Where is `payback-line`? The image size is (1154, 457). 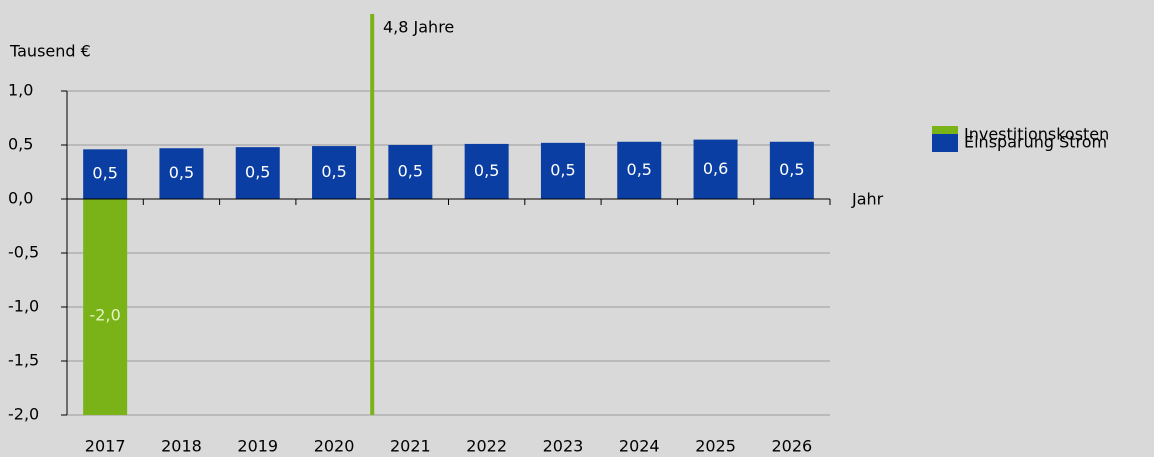
payback-line is located at coordinates (372, 214).